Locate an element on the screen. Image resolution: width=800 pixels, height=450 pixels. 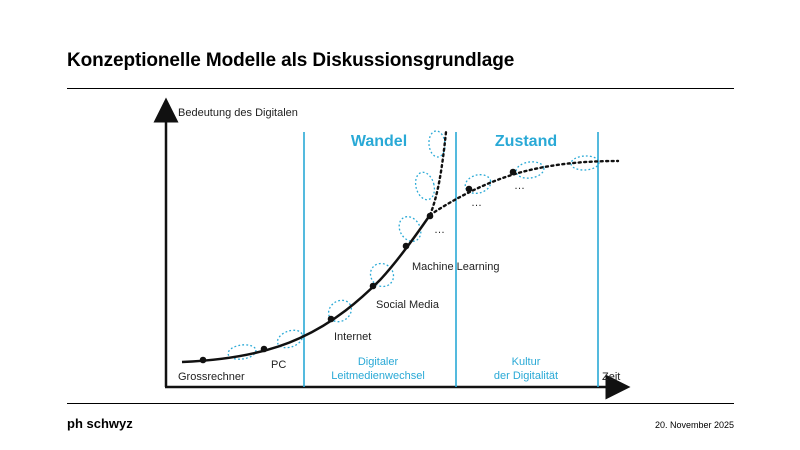
phase-1-label-line-2: Leitmedienwechsel is located at coordinates (378, 376).